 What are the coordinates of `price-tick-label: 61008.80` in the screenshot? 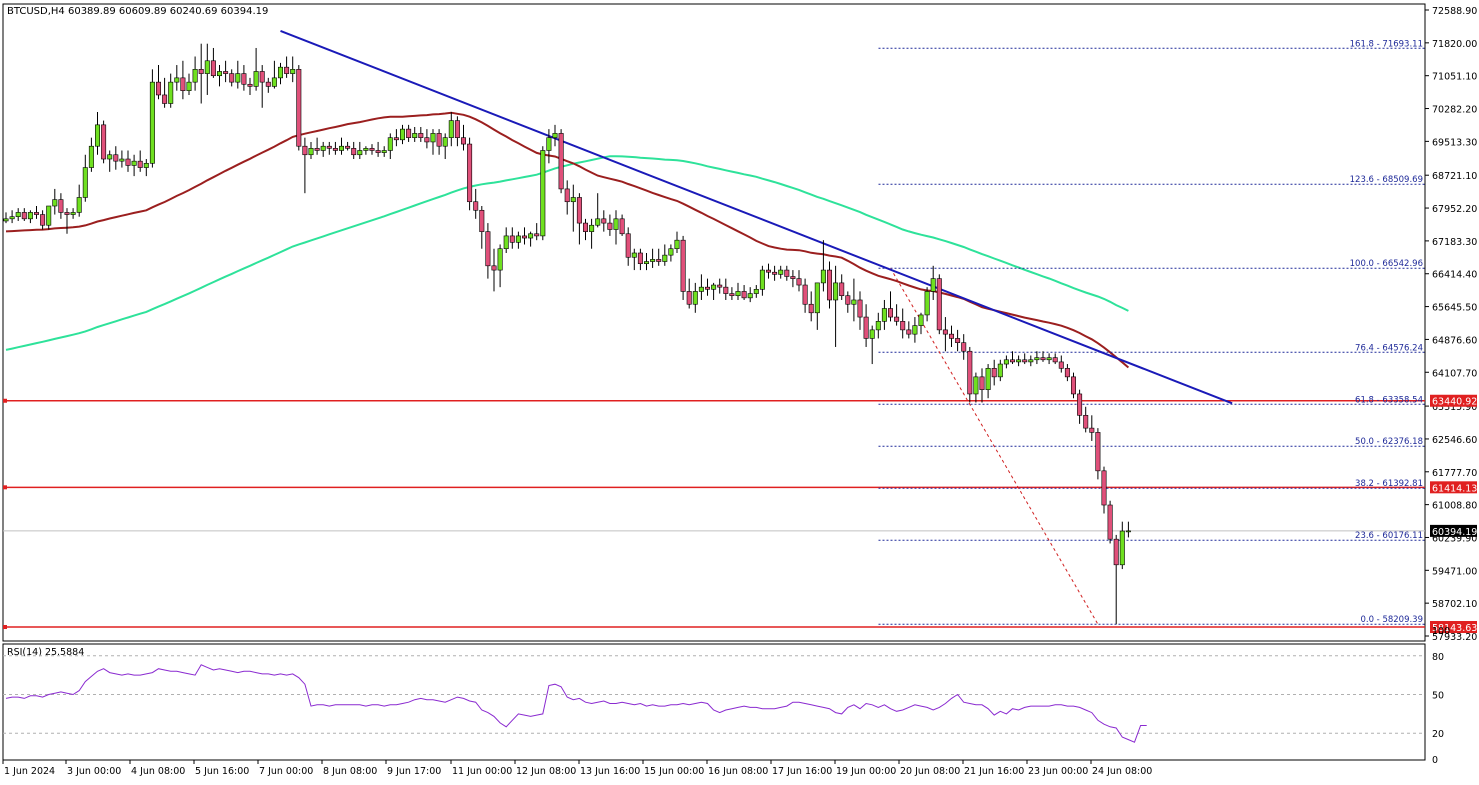 It's located at (1454, 506).